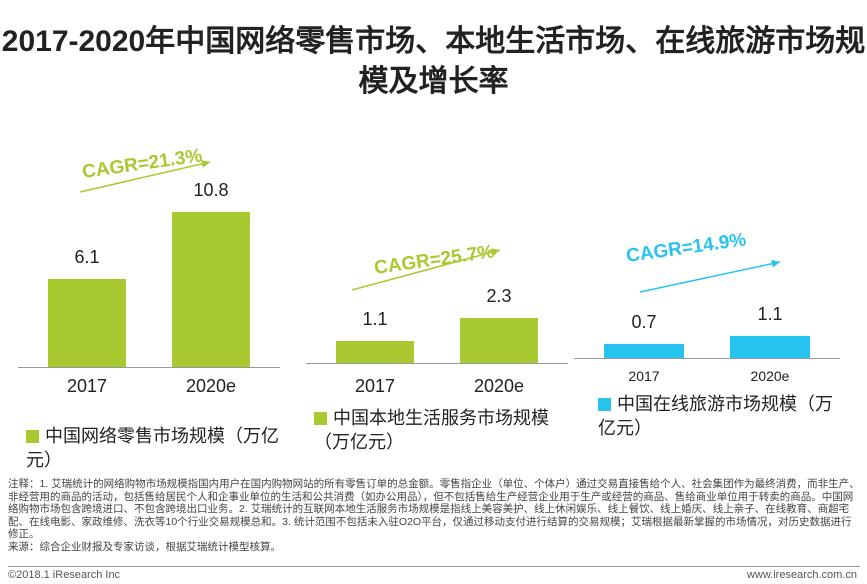 The image size is (867, 584). Describe the element at coordinates (433, 61) in the screenshot. I see `chart-title: 2017-2020年中国网络零售市场、本地生活市场、在线旅游市场规模及增长率` at that location.